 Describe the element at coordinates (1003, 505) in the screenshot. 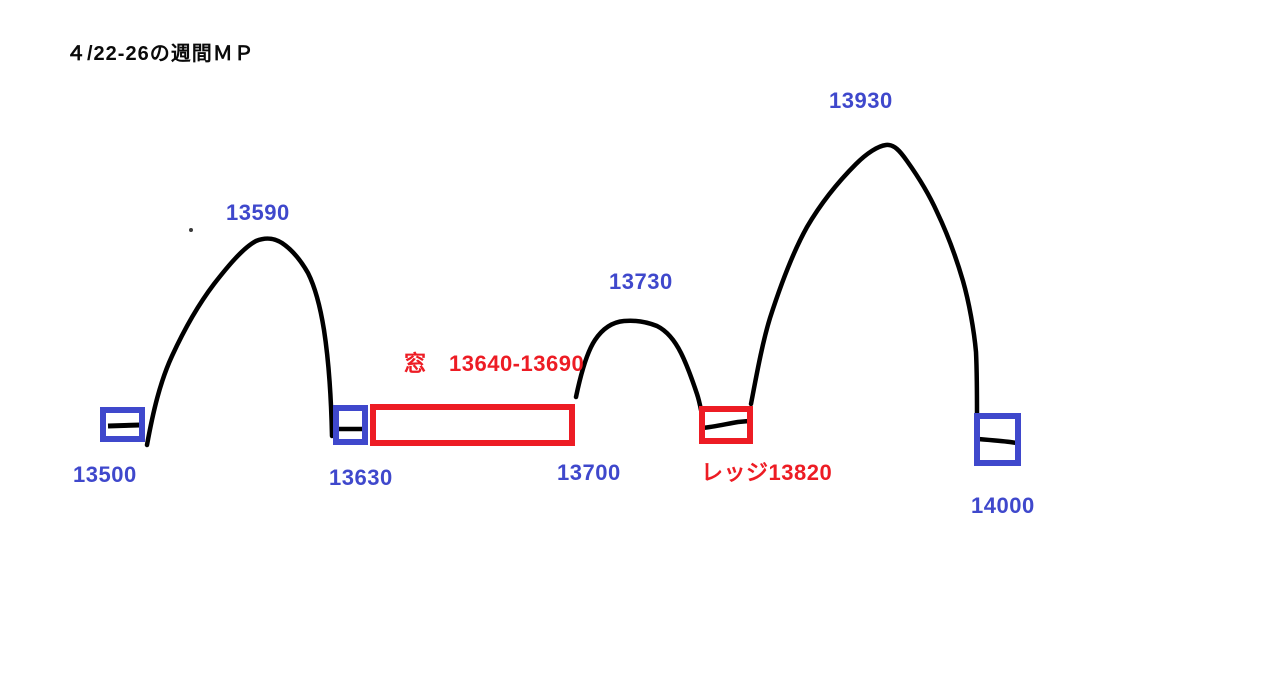

I see `level-label-14000: 14000` at that location.